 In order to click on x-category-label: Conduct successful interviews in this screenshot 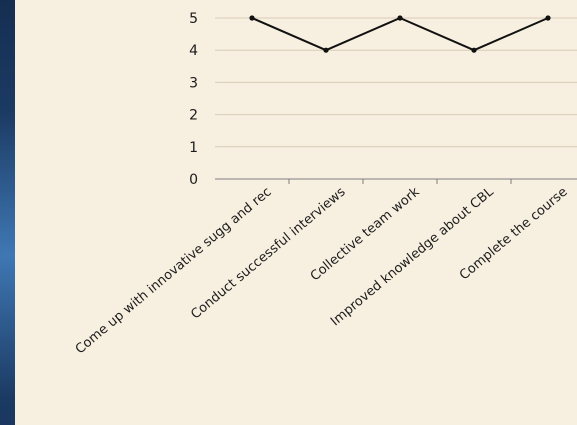, I will do `click(268, 253)`.